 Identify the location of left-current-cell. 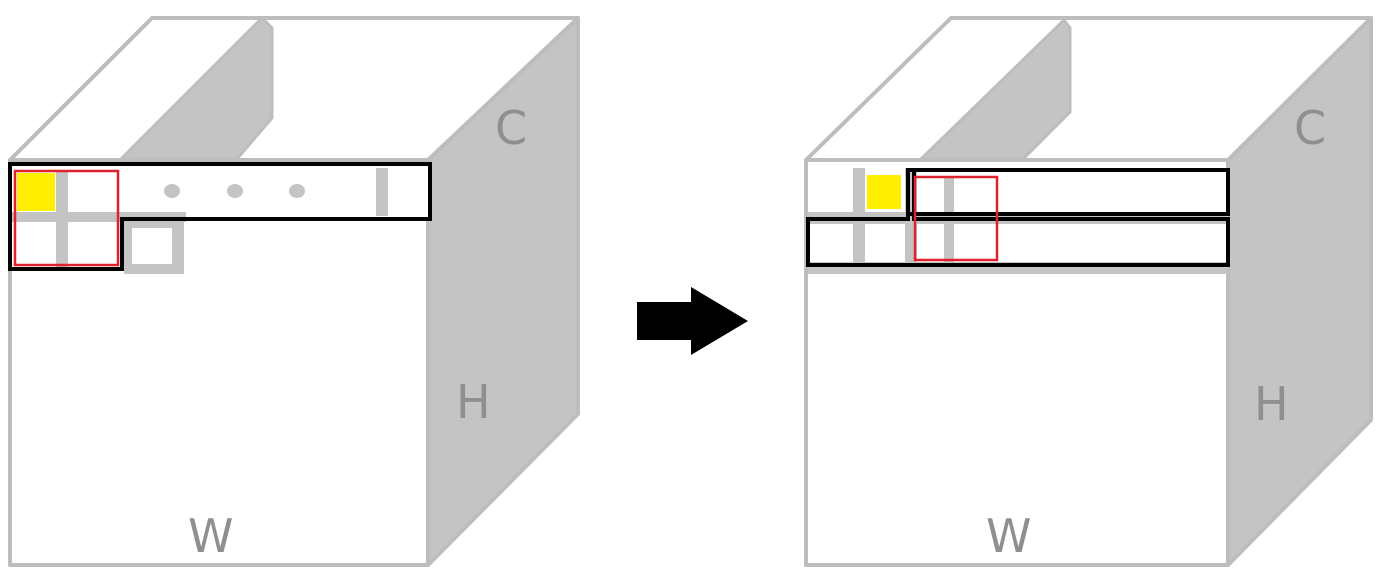
(36, 192).